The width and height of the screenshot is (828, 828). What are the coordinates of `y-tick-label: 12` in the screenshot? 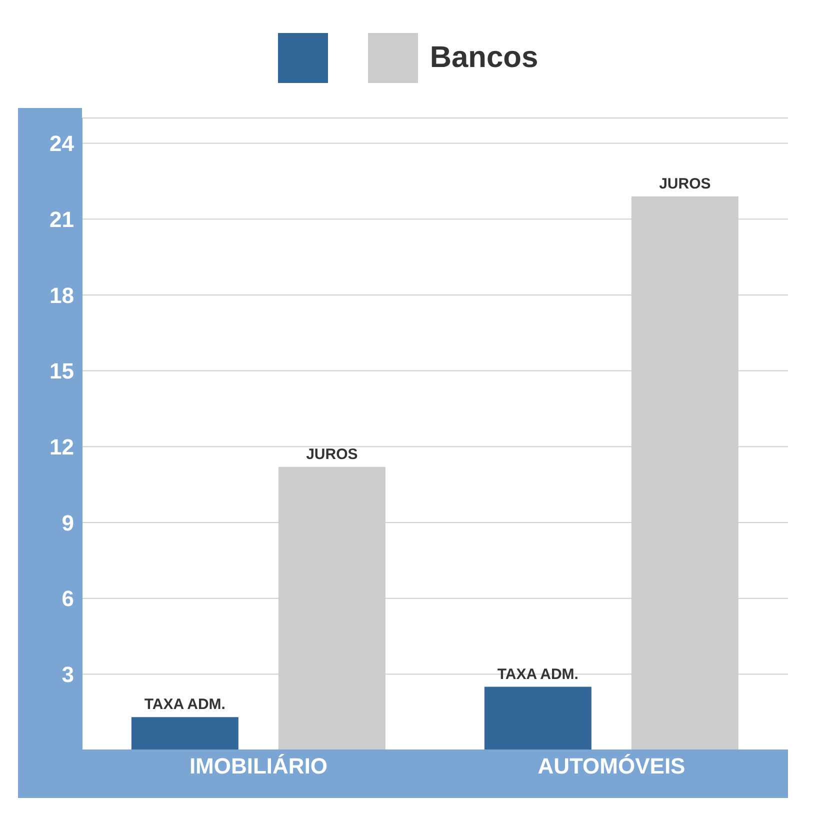 It's located at (62, 447).